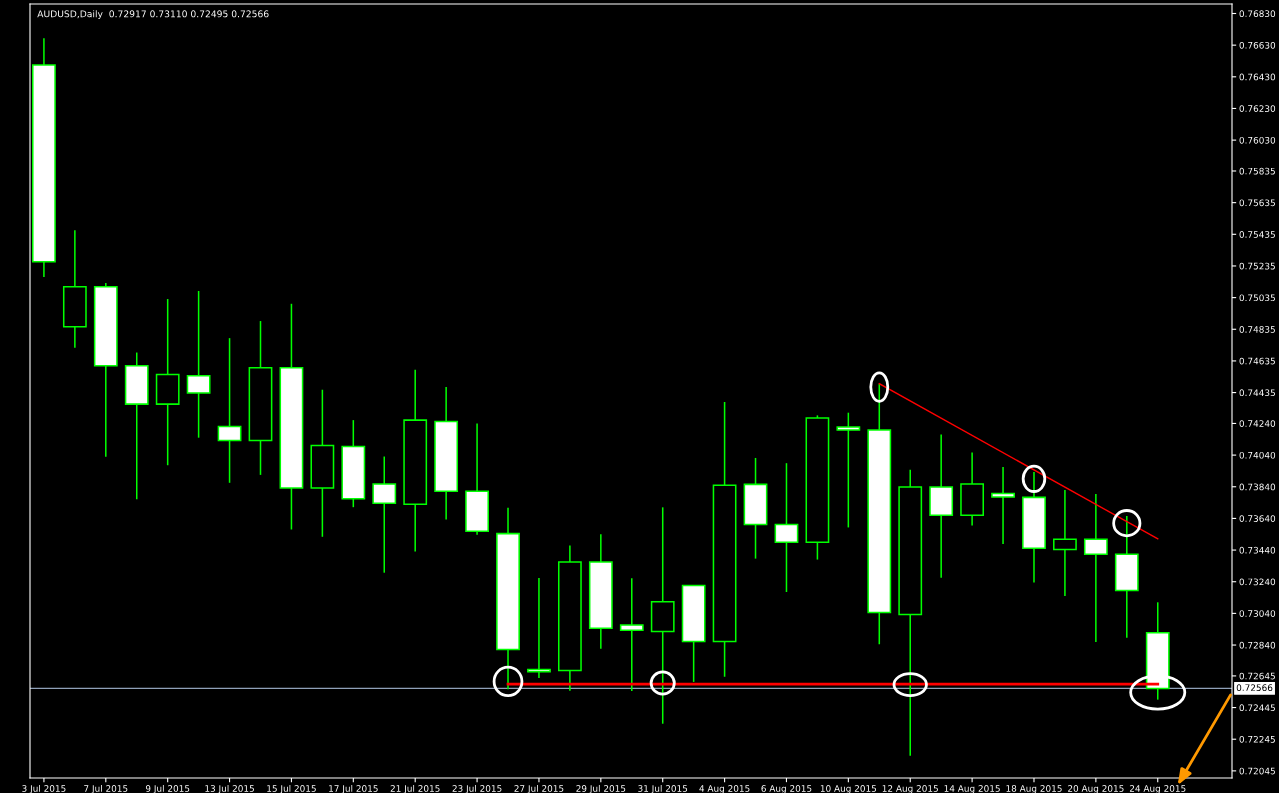 Image resolution: width=1279 pixels, height=793 pixels. Describe the element at coordinates (601, 788) in the screenshot. I see `x-tick-label: 29 Jul 2015` at that location.